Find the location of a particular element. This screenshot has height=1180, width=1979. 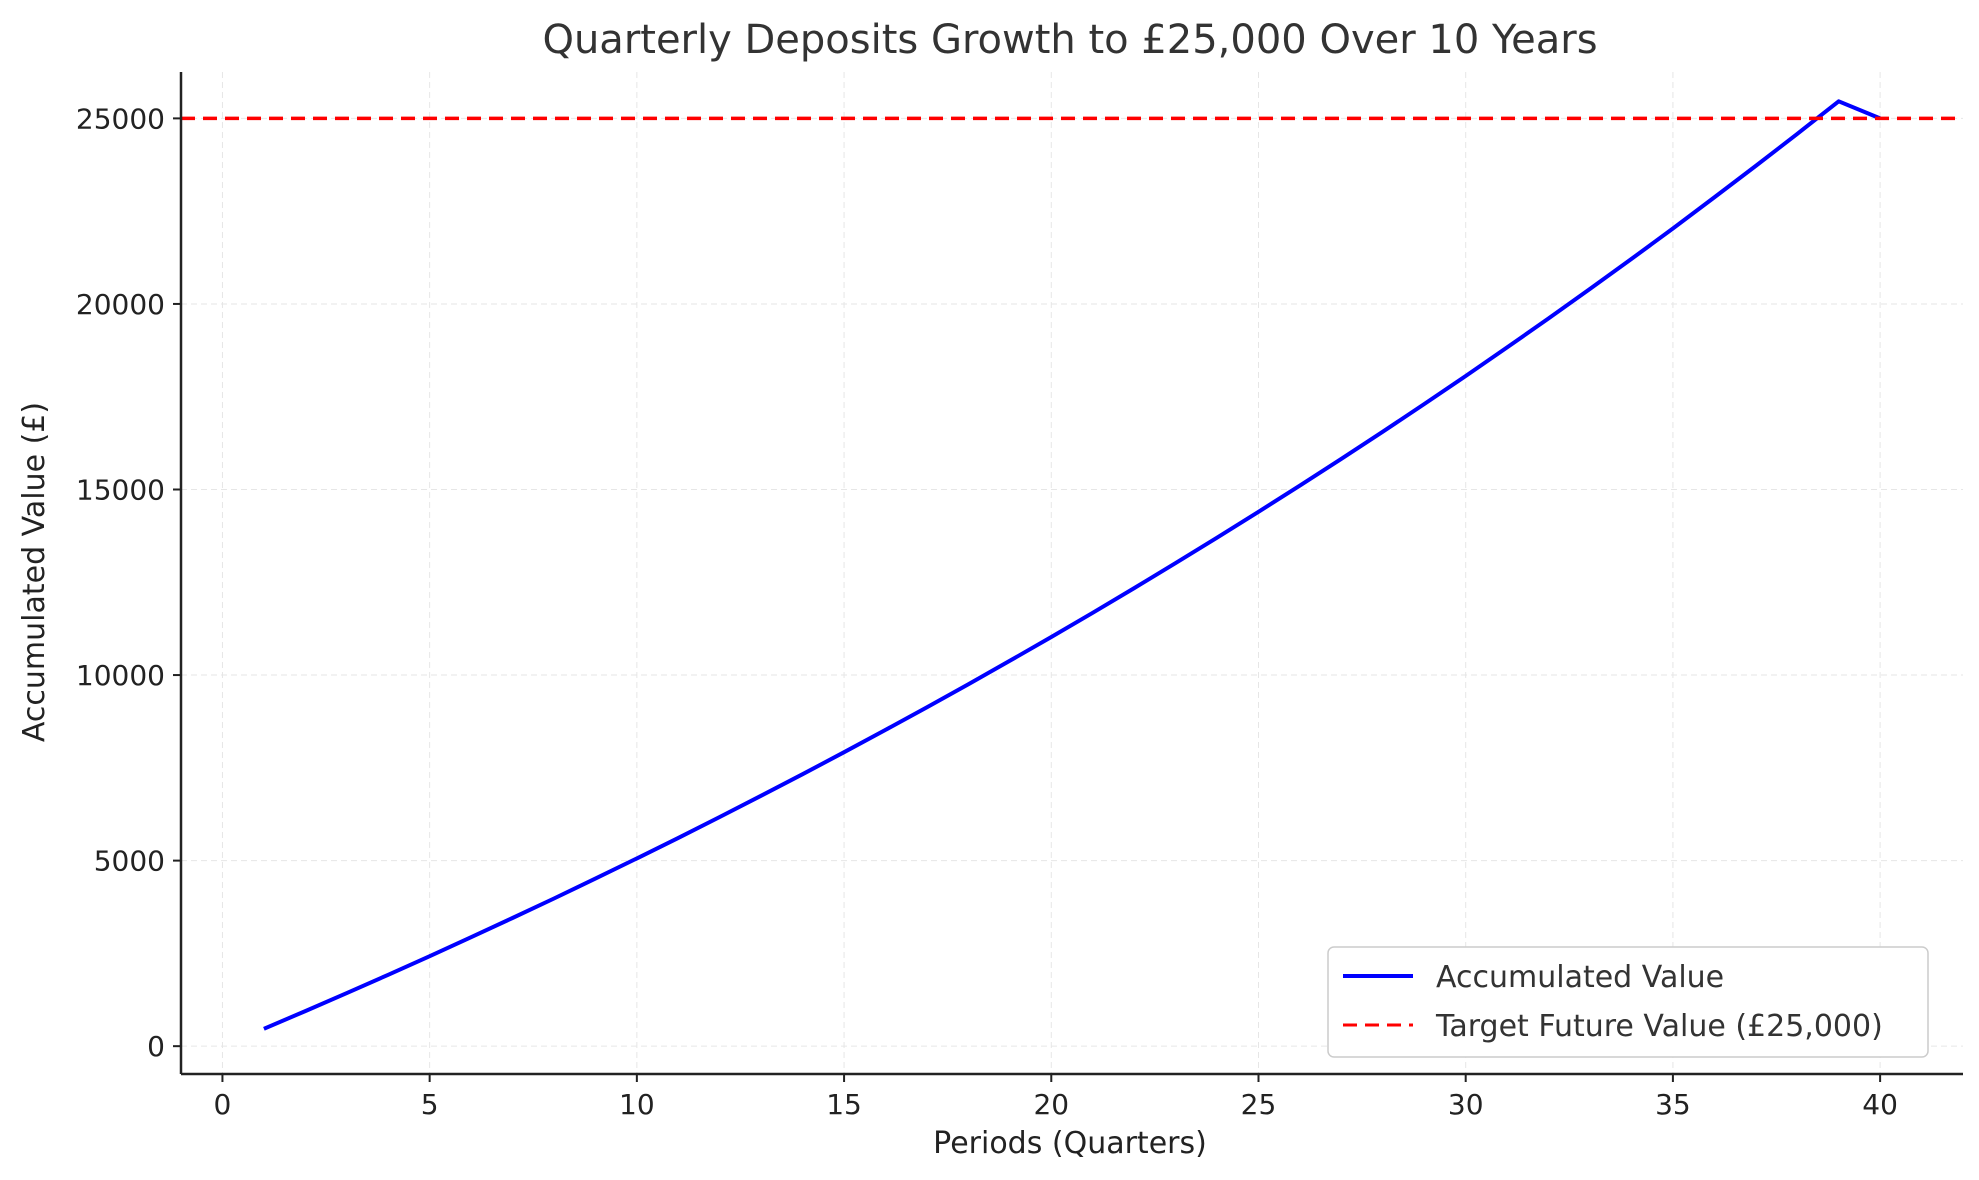

x-tick-label: 35 is located at coordinates (1673, 1104).